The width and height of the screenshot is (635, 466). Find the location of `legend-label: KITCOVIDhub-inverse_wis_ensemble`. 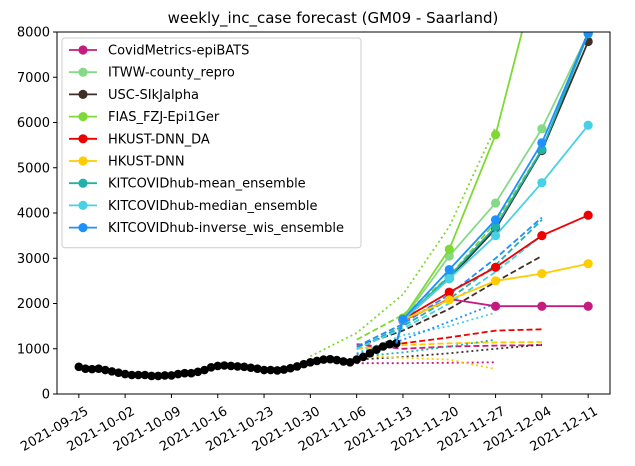

legend-label: KITCOVIDhub-inverse_wis_ensemble is located at coordinates (226, 228).